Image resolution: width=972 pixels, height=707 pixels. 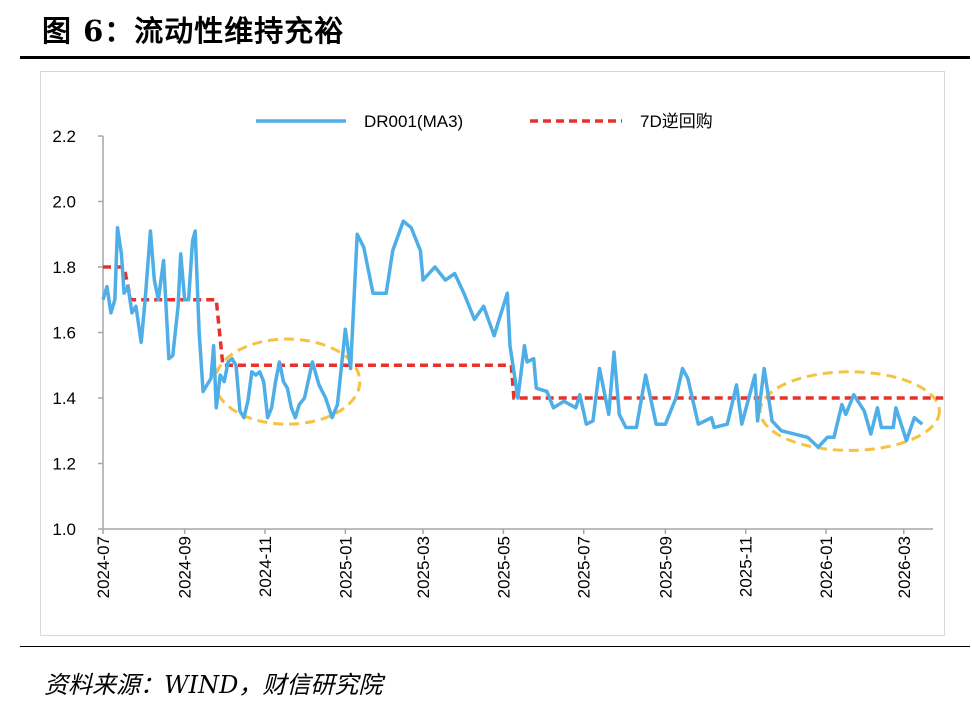 I want to click on y-tick-label: 1.6, so click(x=64, y=333).